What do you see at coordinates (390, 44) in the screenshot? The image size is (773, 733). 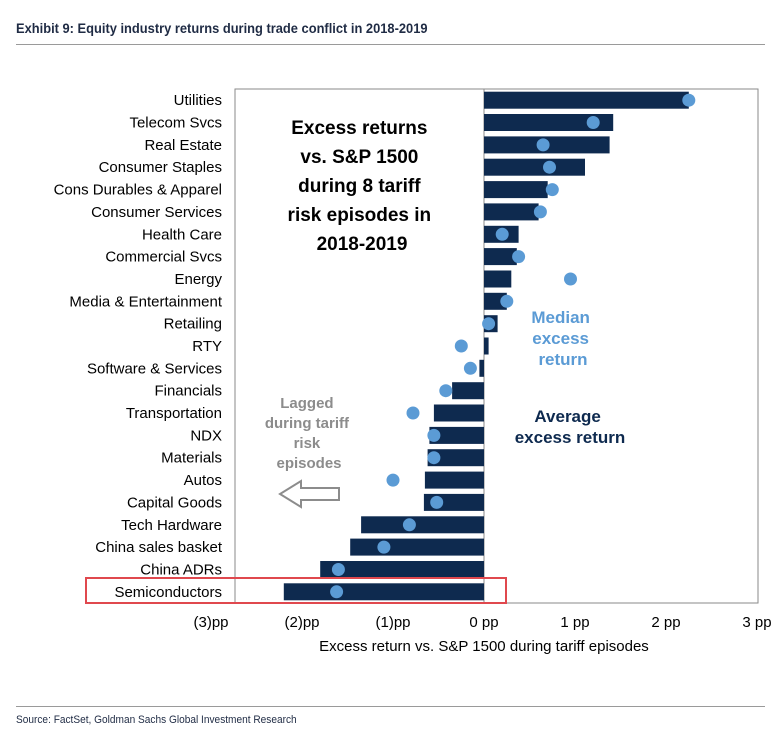 I see `top-rule` at bounding box center [390, 44].